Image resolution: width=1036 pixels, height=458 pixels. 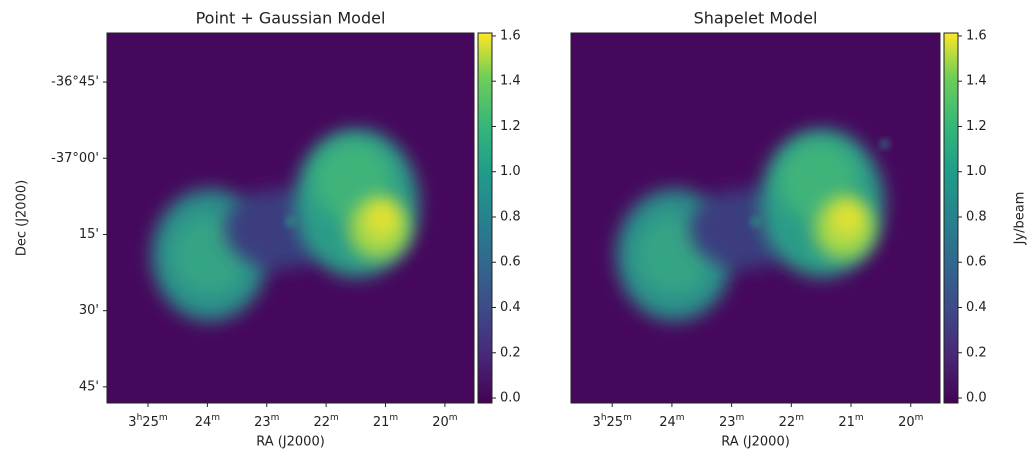 I want to click on y-axis-label: Dec (J2000), so click(x=22, y=218).